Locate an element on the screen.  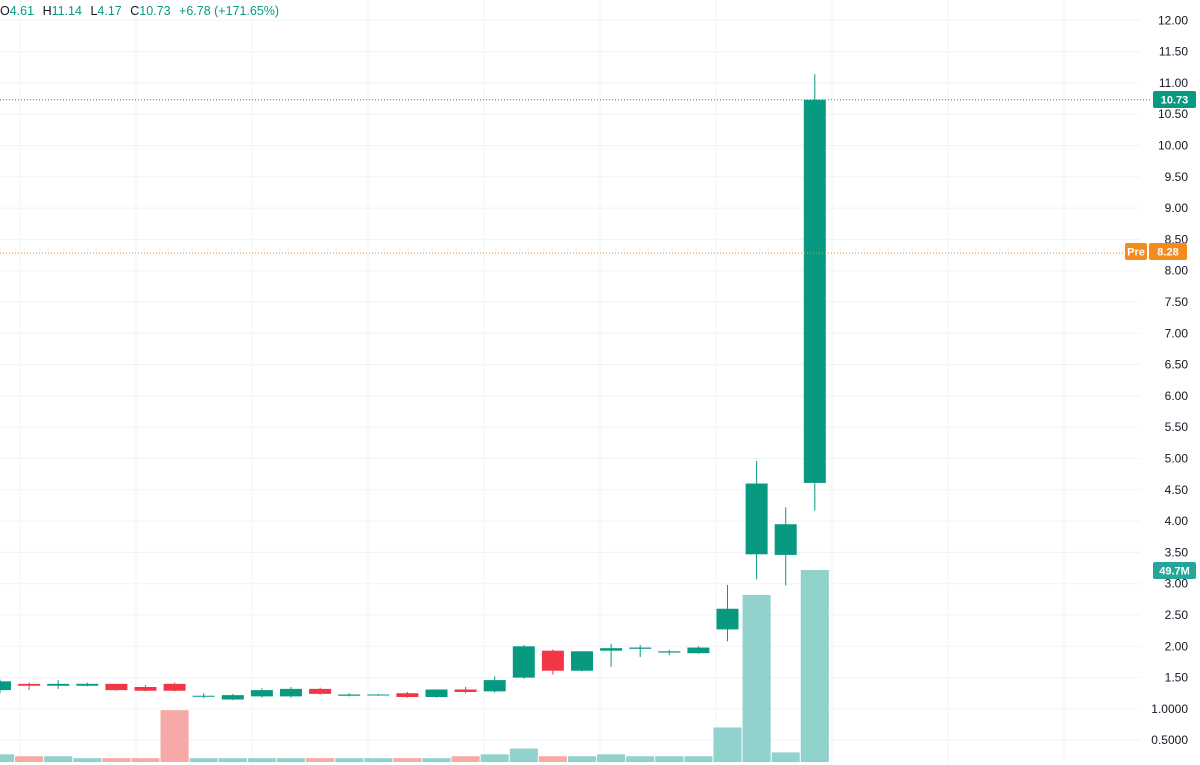
y-tick-label: 0.5000 is located at coordinates (1169, 740).